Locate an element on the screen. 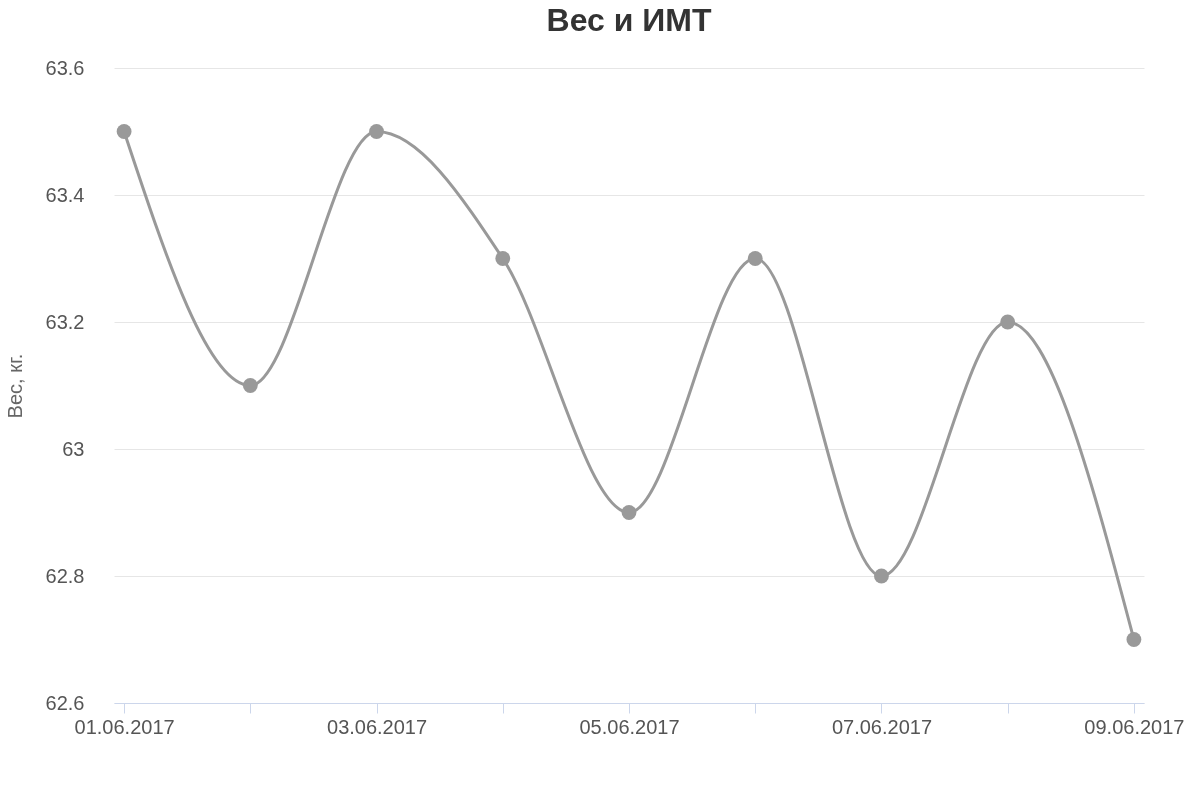 The height and width of the screenshot is (800, 1200). y-tick-label: 62.8 is located at coordinates (65, 575).